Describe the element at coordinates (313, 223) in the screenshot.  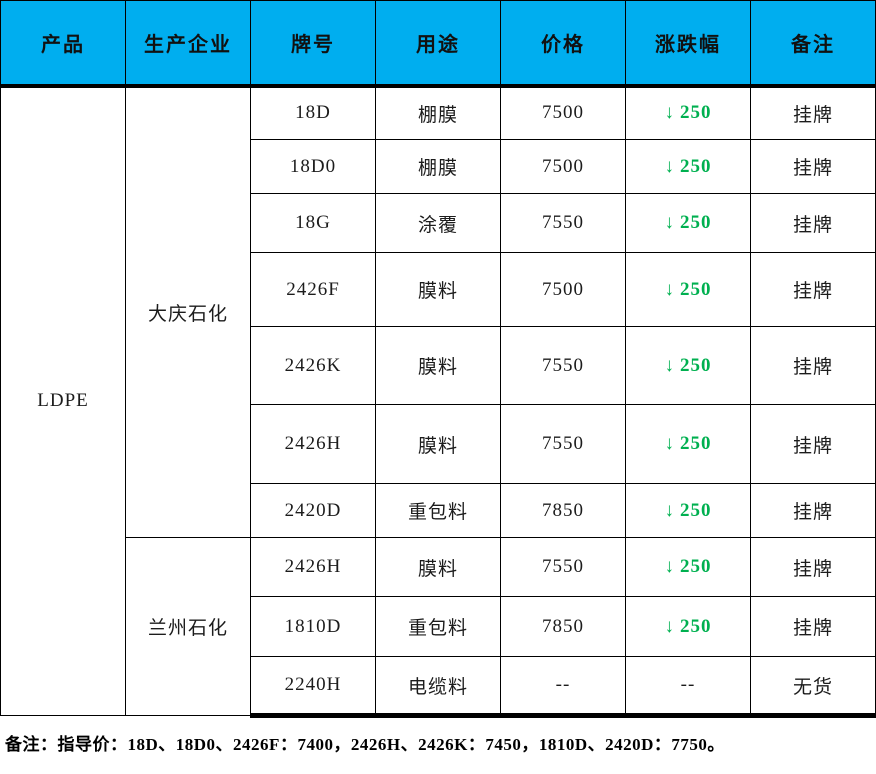
I see `grade-cell: 18G` at that location.